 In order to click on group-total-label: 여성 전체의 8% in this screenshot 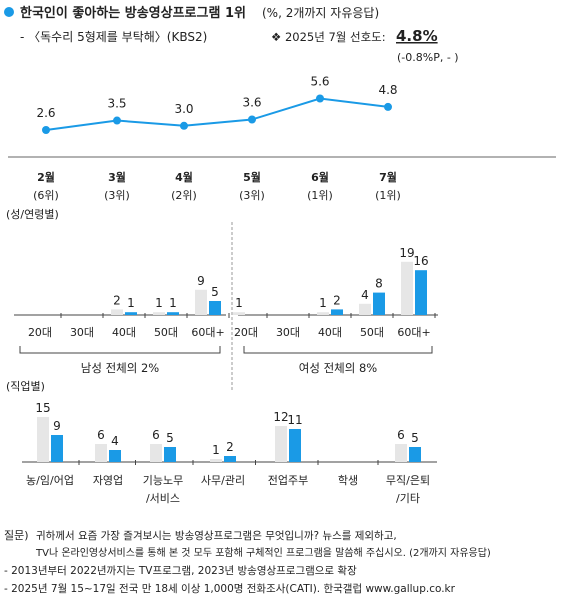, I will do `click(338, 368)`.